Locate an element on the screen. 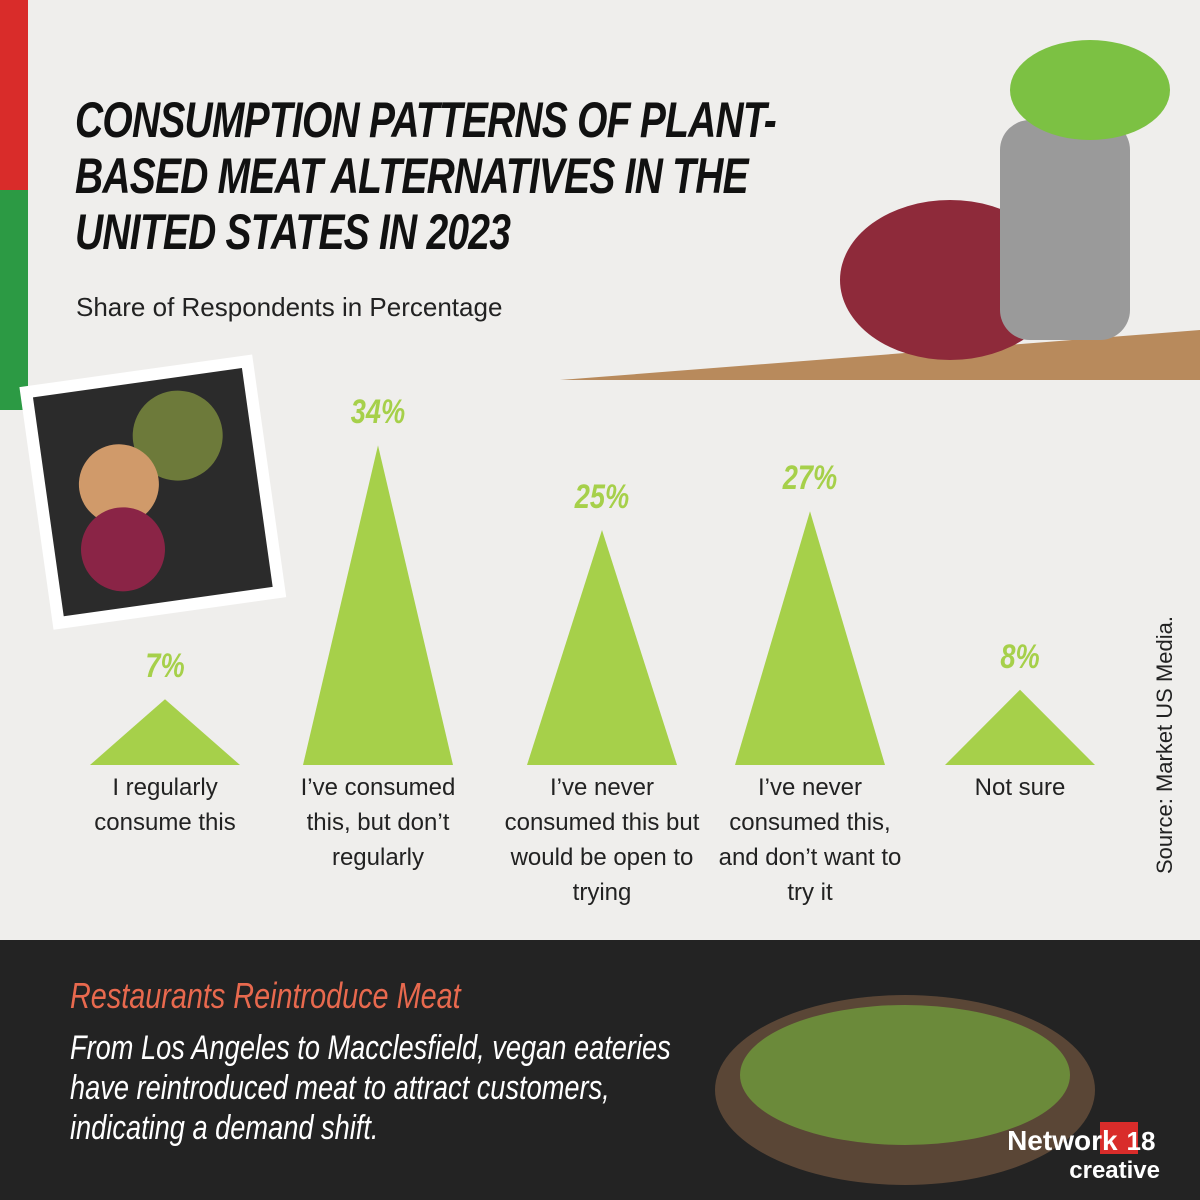  value-label: 8% is located at coordinates (1020, 656).